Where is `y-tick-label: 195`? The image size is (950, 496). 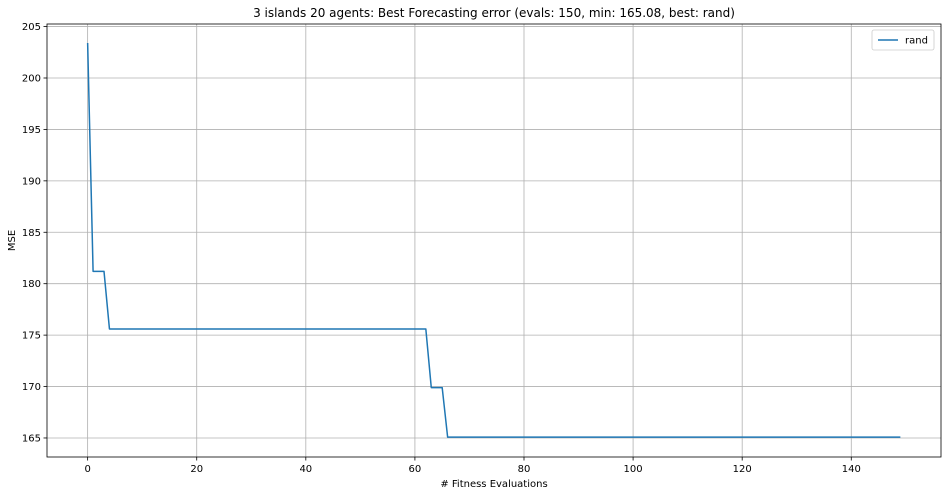 y-tick-label: 195 is located at coordinates (31, 130).